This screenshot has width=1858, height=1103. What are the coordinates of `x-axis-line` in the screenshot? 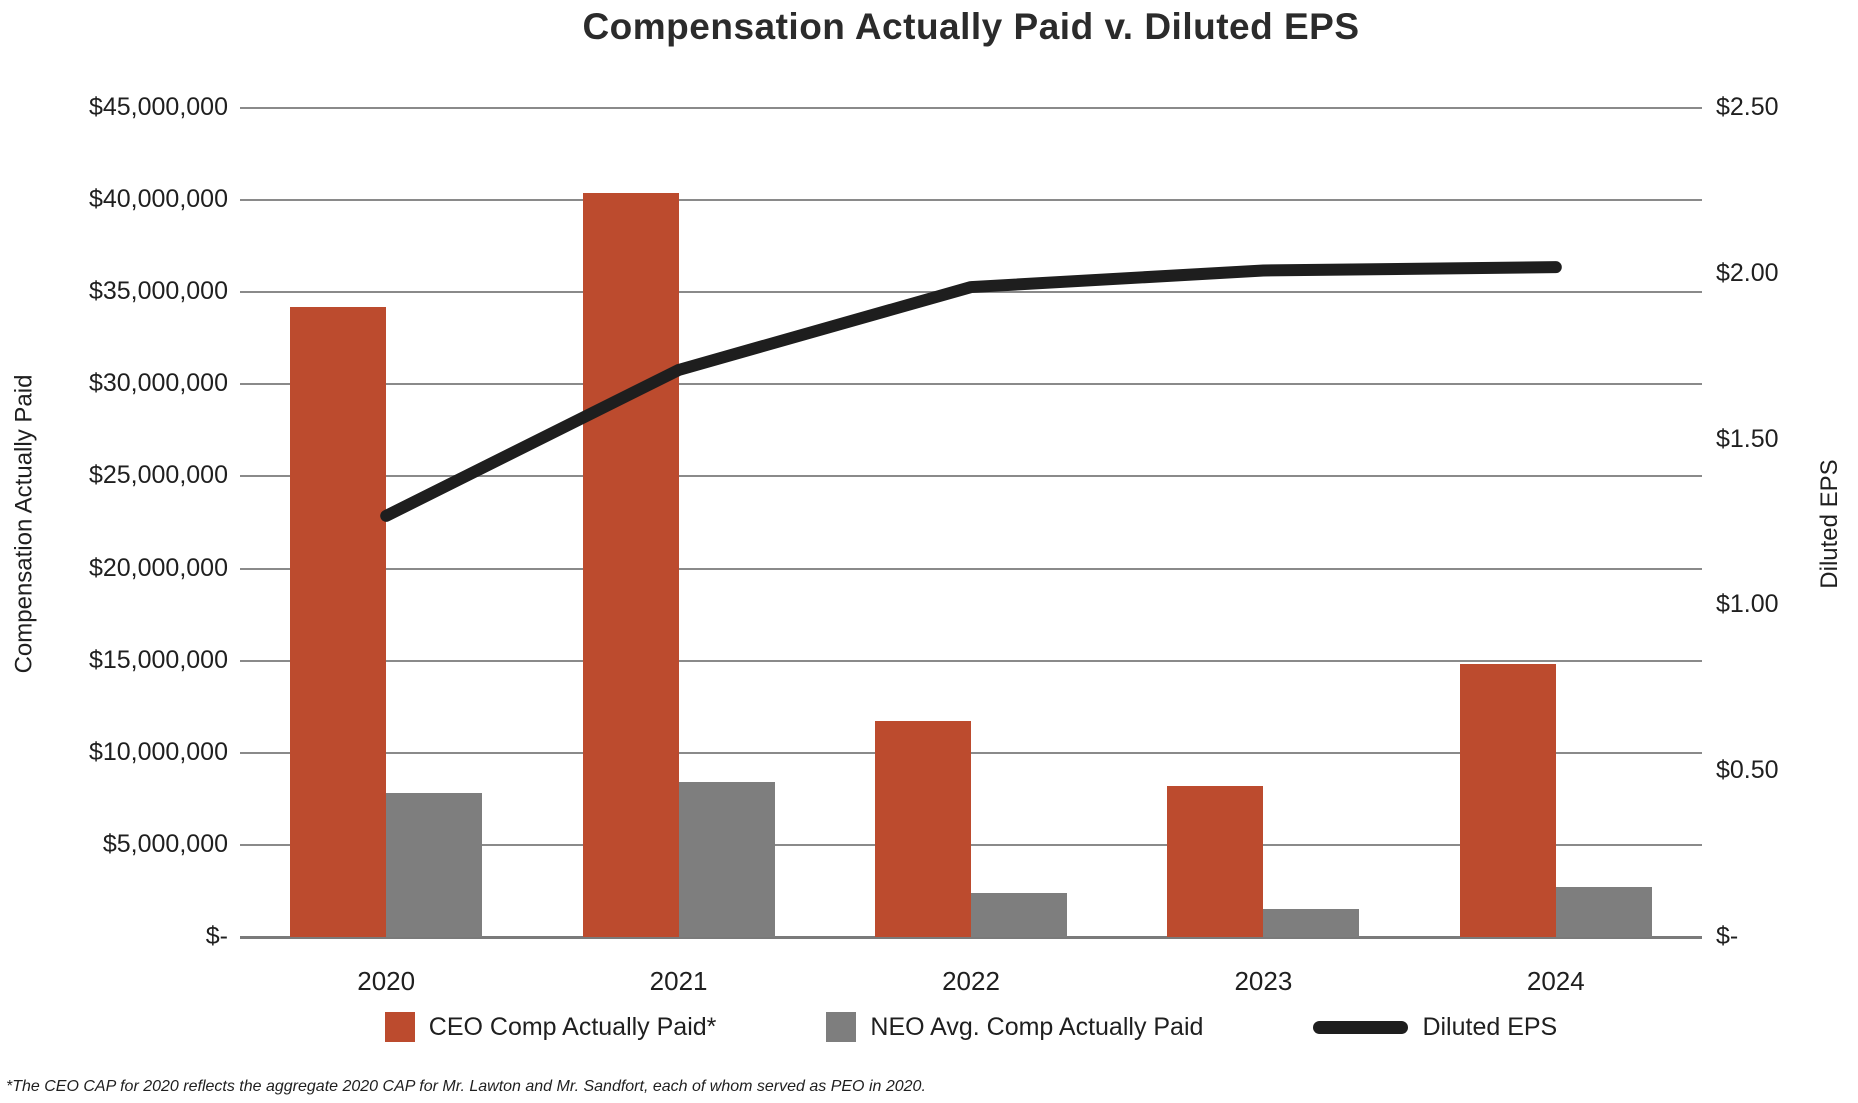 It's located at (971, 937).